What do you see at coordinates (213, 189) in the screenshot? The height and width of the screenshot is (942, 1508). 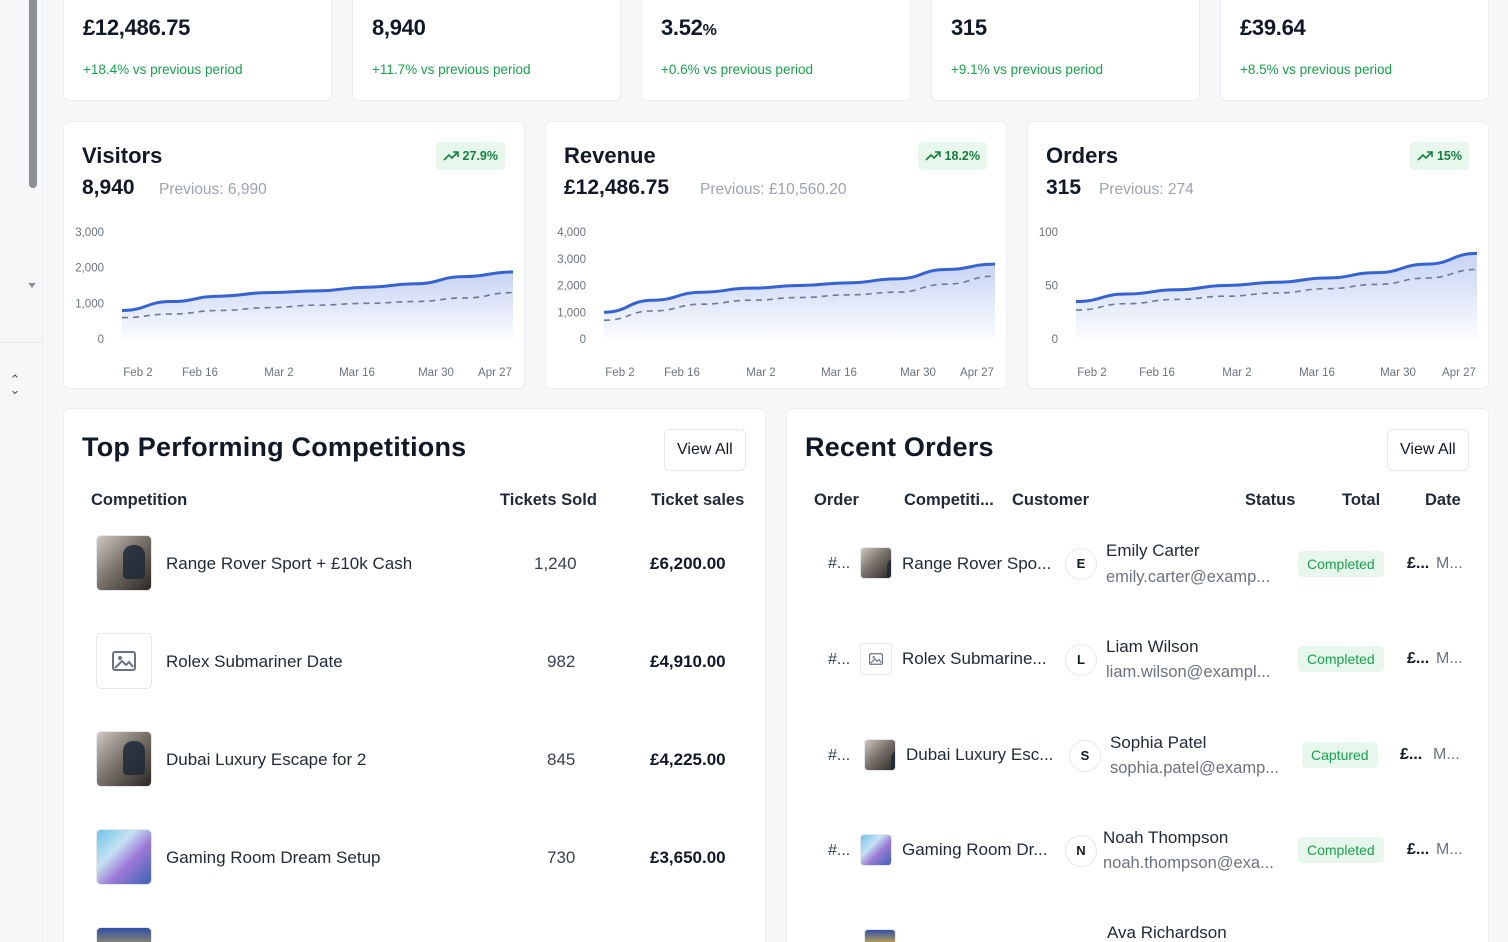 I see `chart-previous: Previous: 6,990` at bounding box center [213, 189].